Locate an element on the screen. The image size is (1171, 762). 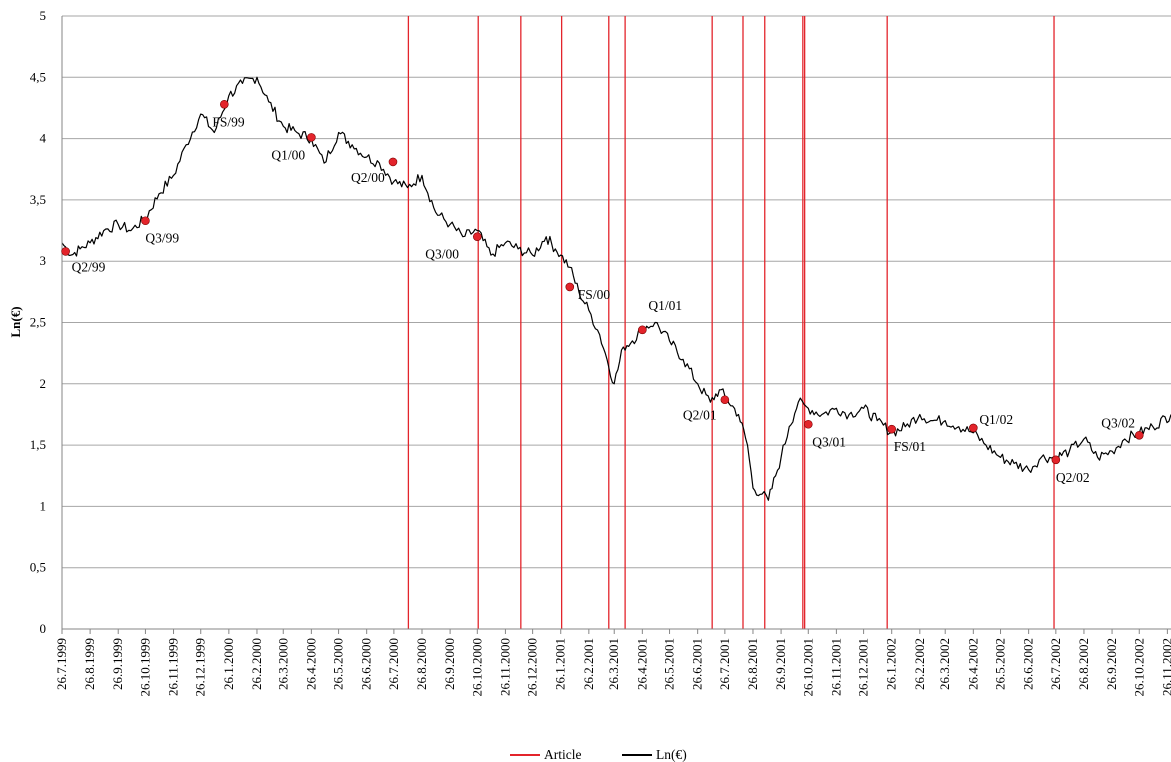
x-tick-label: 26.3.2002 is located at coordinates (944, 664).